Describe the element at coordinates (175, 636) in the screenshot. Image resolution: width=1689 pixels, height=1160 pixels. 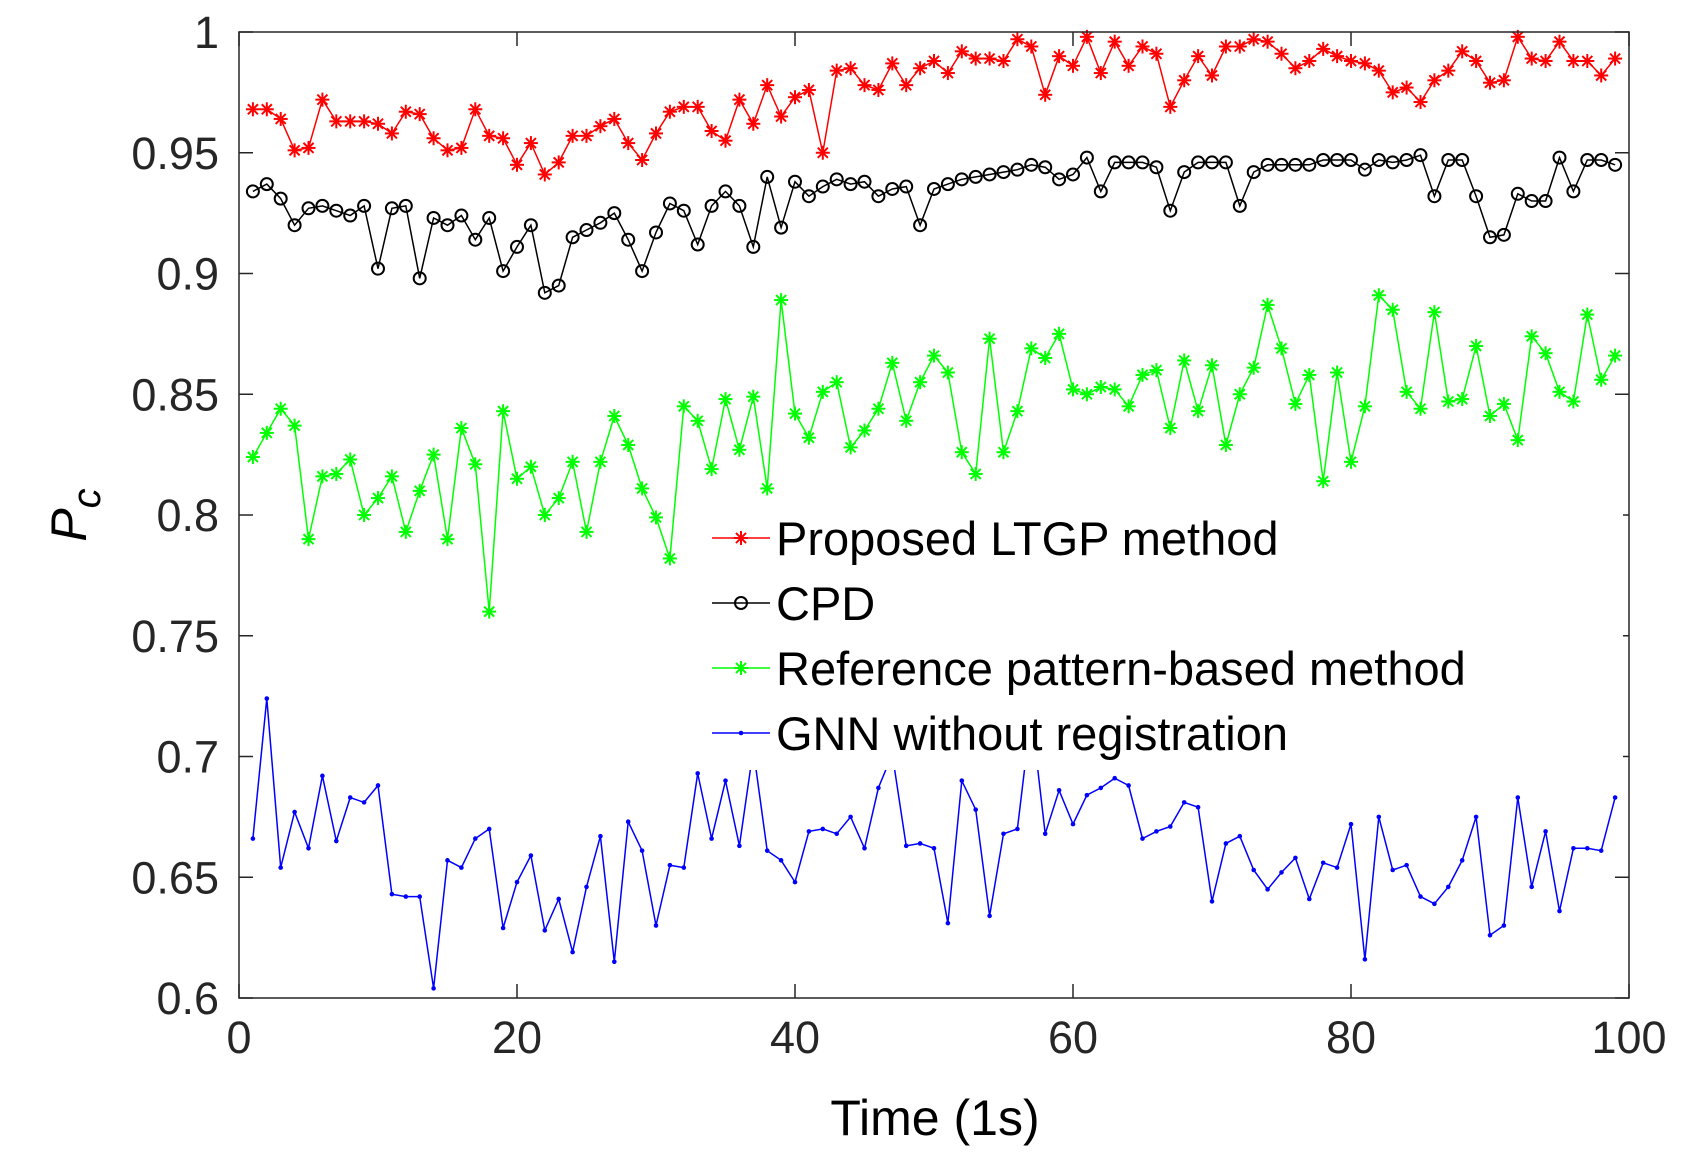
I see `y-tick-label: 0.75` at that location.